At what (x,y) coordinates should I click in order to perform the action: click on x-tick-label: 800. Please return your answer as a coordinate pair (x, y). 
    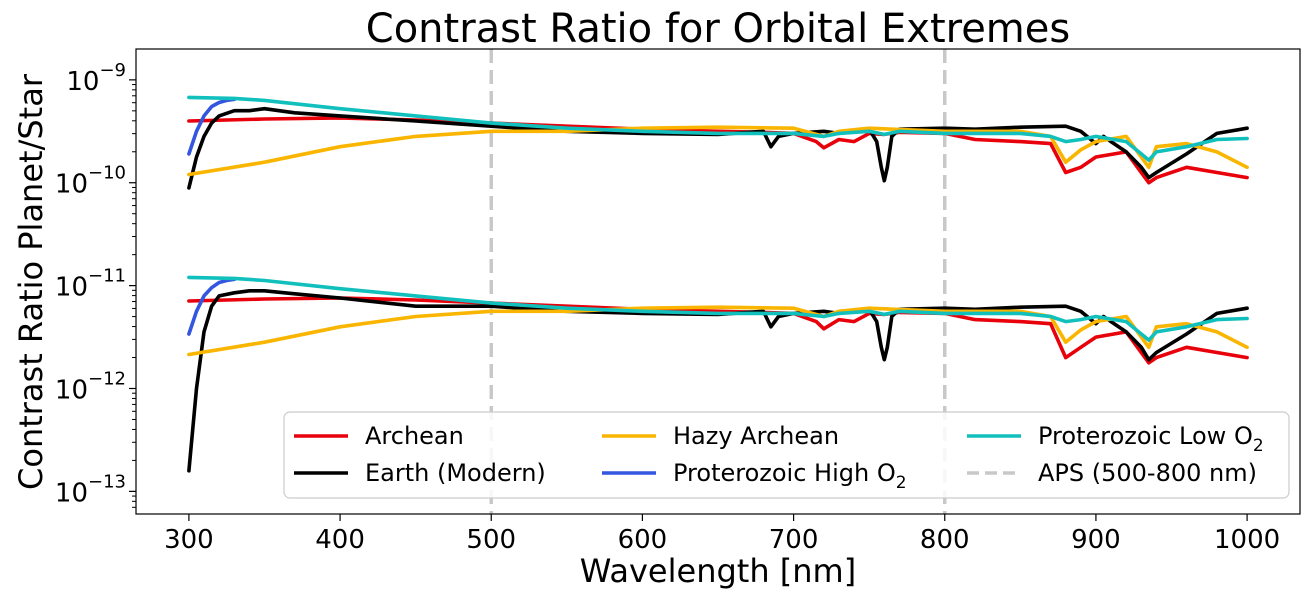
    Looking at the image, I should click on (945, 540).